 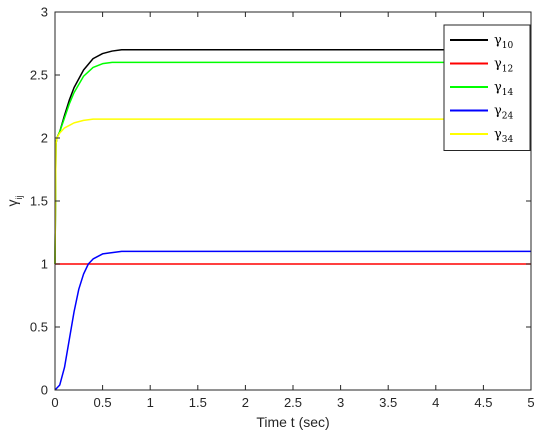 What do you see at coordinates (435, 402) in the screenshot?
I see `x-tick-label: 4` at bounding box center [435, 402].